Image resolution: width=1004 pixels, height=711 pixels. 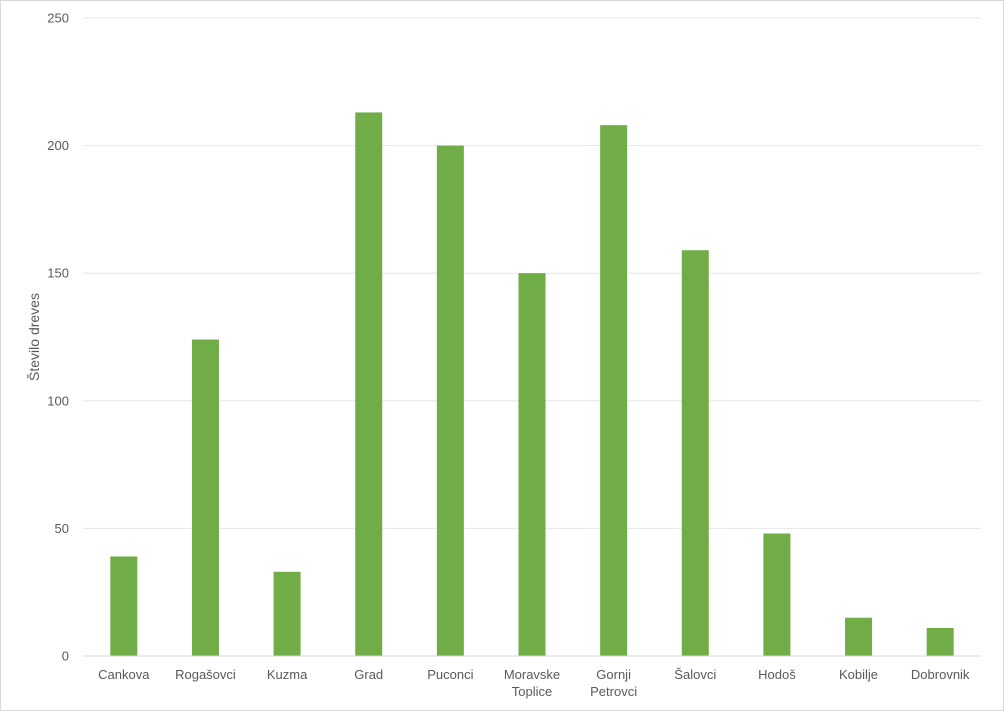 I want to click on x-tick-label: Gornji Petrovci, so click(x=613, y=683).